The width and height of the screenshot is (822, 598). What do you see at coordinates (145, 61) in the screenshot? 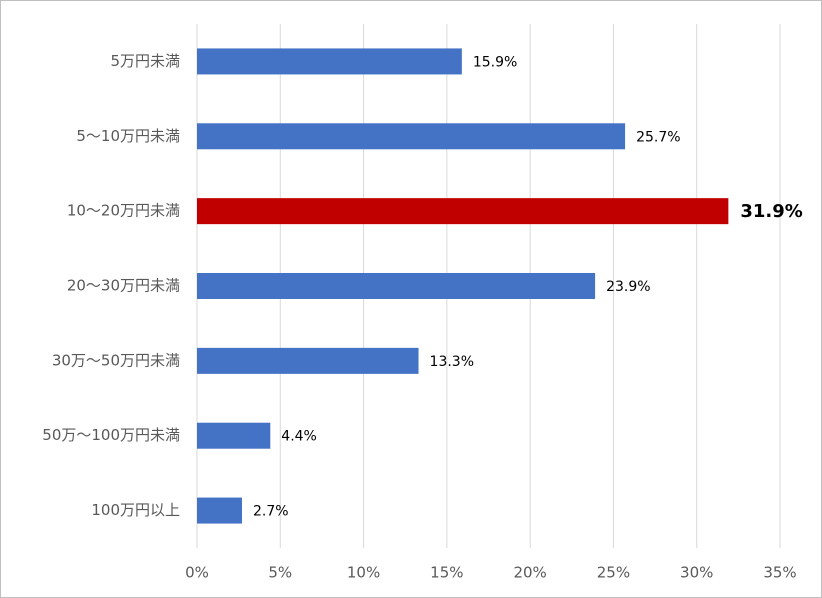
I see `y-tick-label: 5万円未満` at bounding box center [145, 61].